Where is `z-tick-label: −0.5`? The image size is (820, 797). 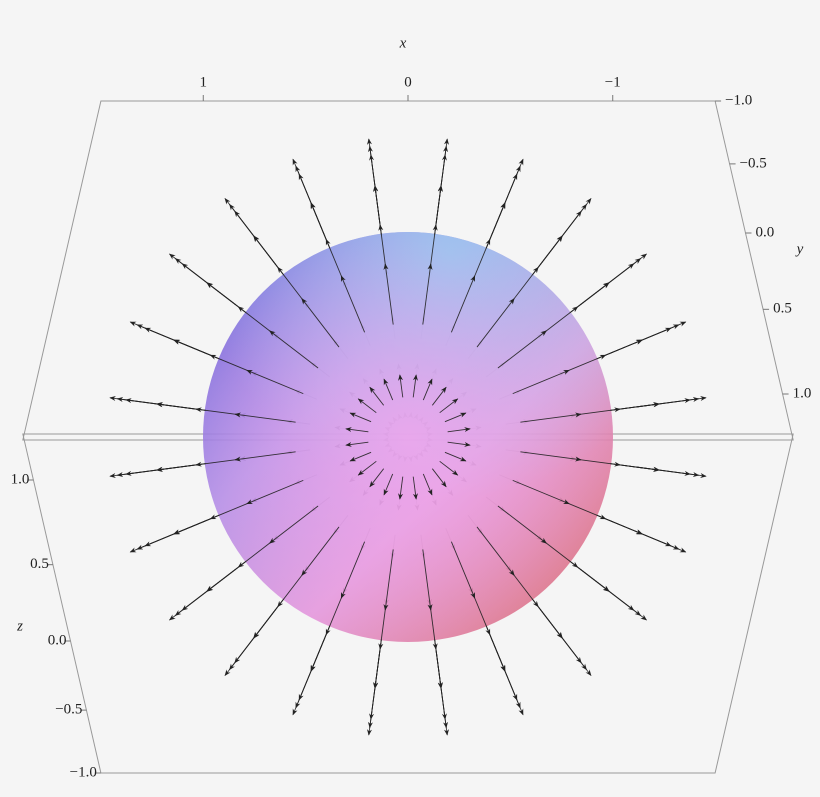
z-tick-label: −0.5 is located at coordinates (68, 710).